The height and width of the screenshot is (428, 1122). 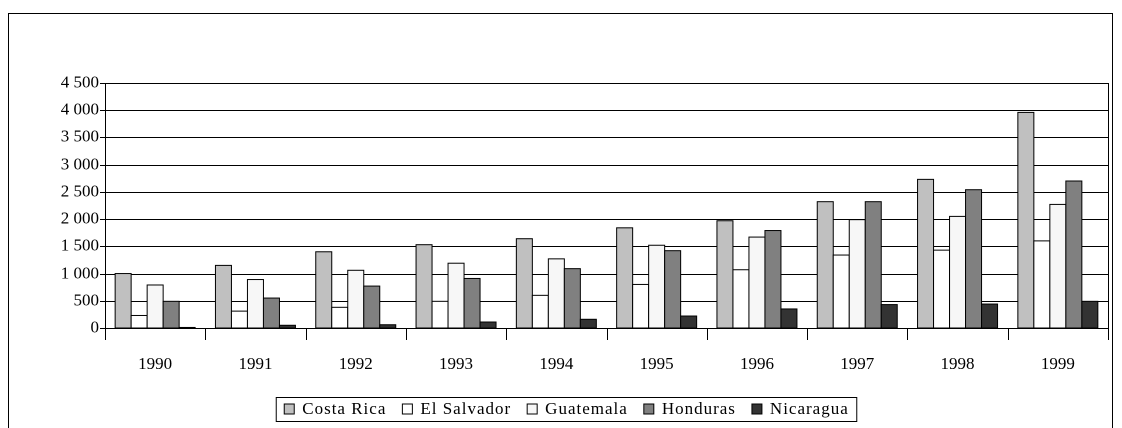 What do you see at coordinates (80, 217) in the screenshot?
I see `y-tick-label: 2 000` at bounding box center [80, 217].